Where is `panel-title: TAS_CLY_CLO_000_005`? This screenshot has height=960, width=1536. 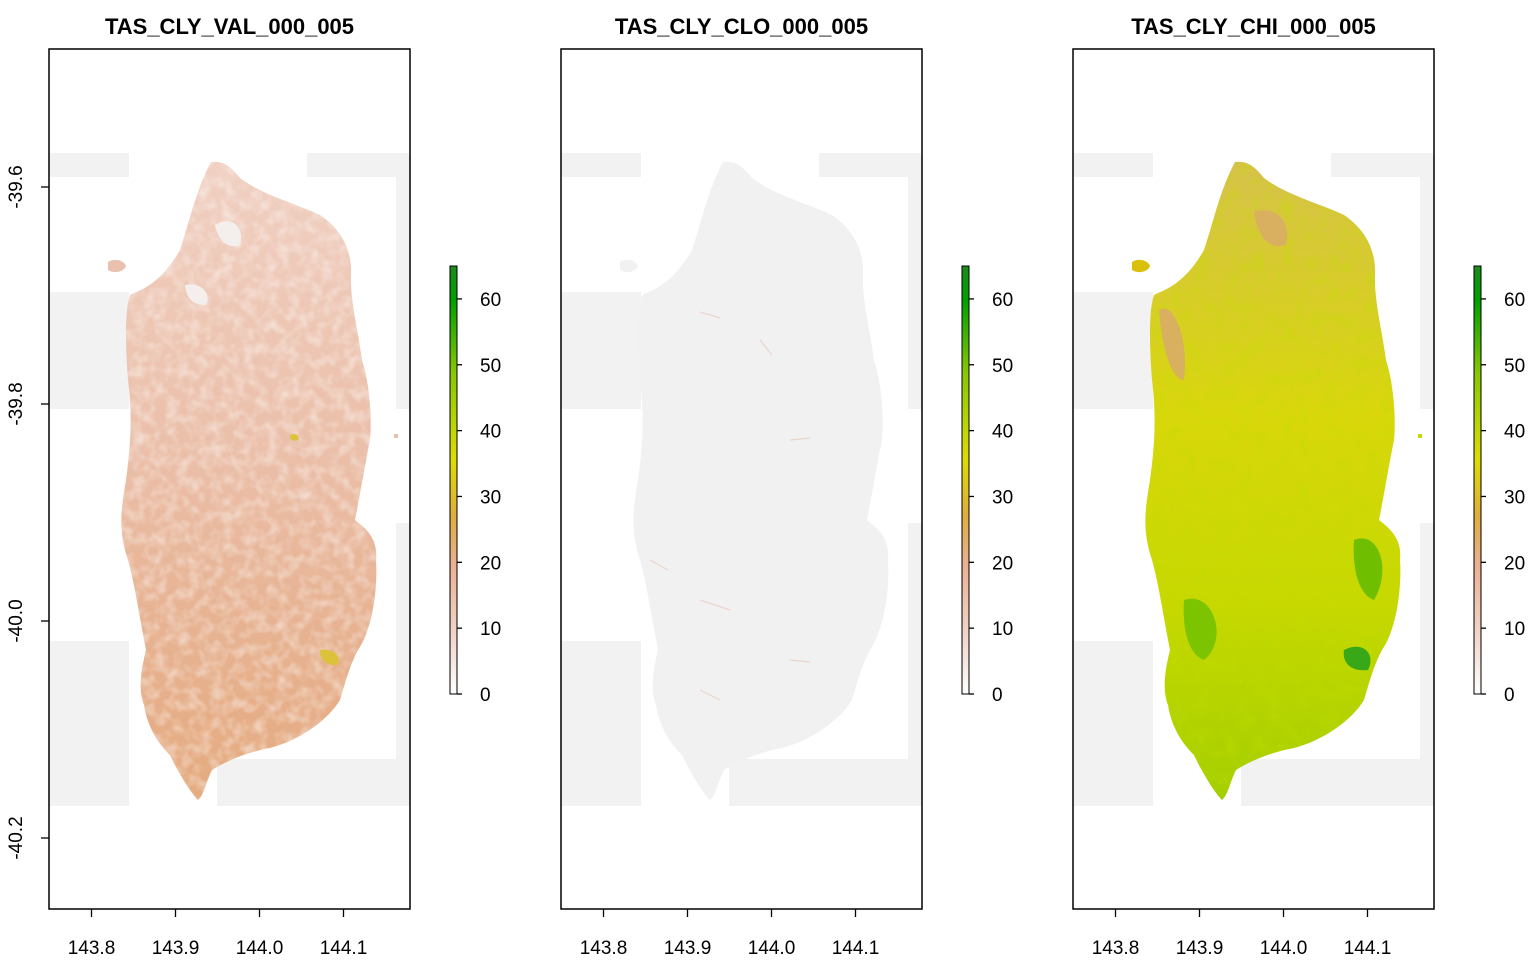 panel-title: TAS_CLY_CLO_000_005 is located at coordinates (741, 26).